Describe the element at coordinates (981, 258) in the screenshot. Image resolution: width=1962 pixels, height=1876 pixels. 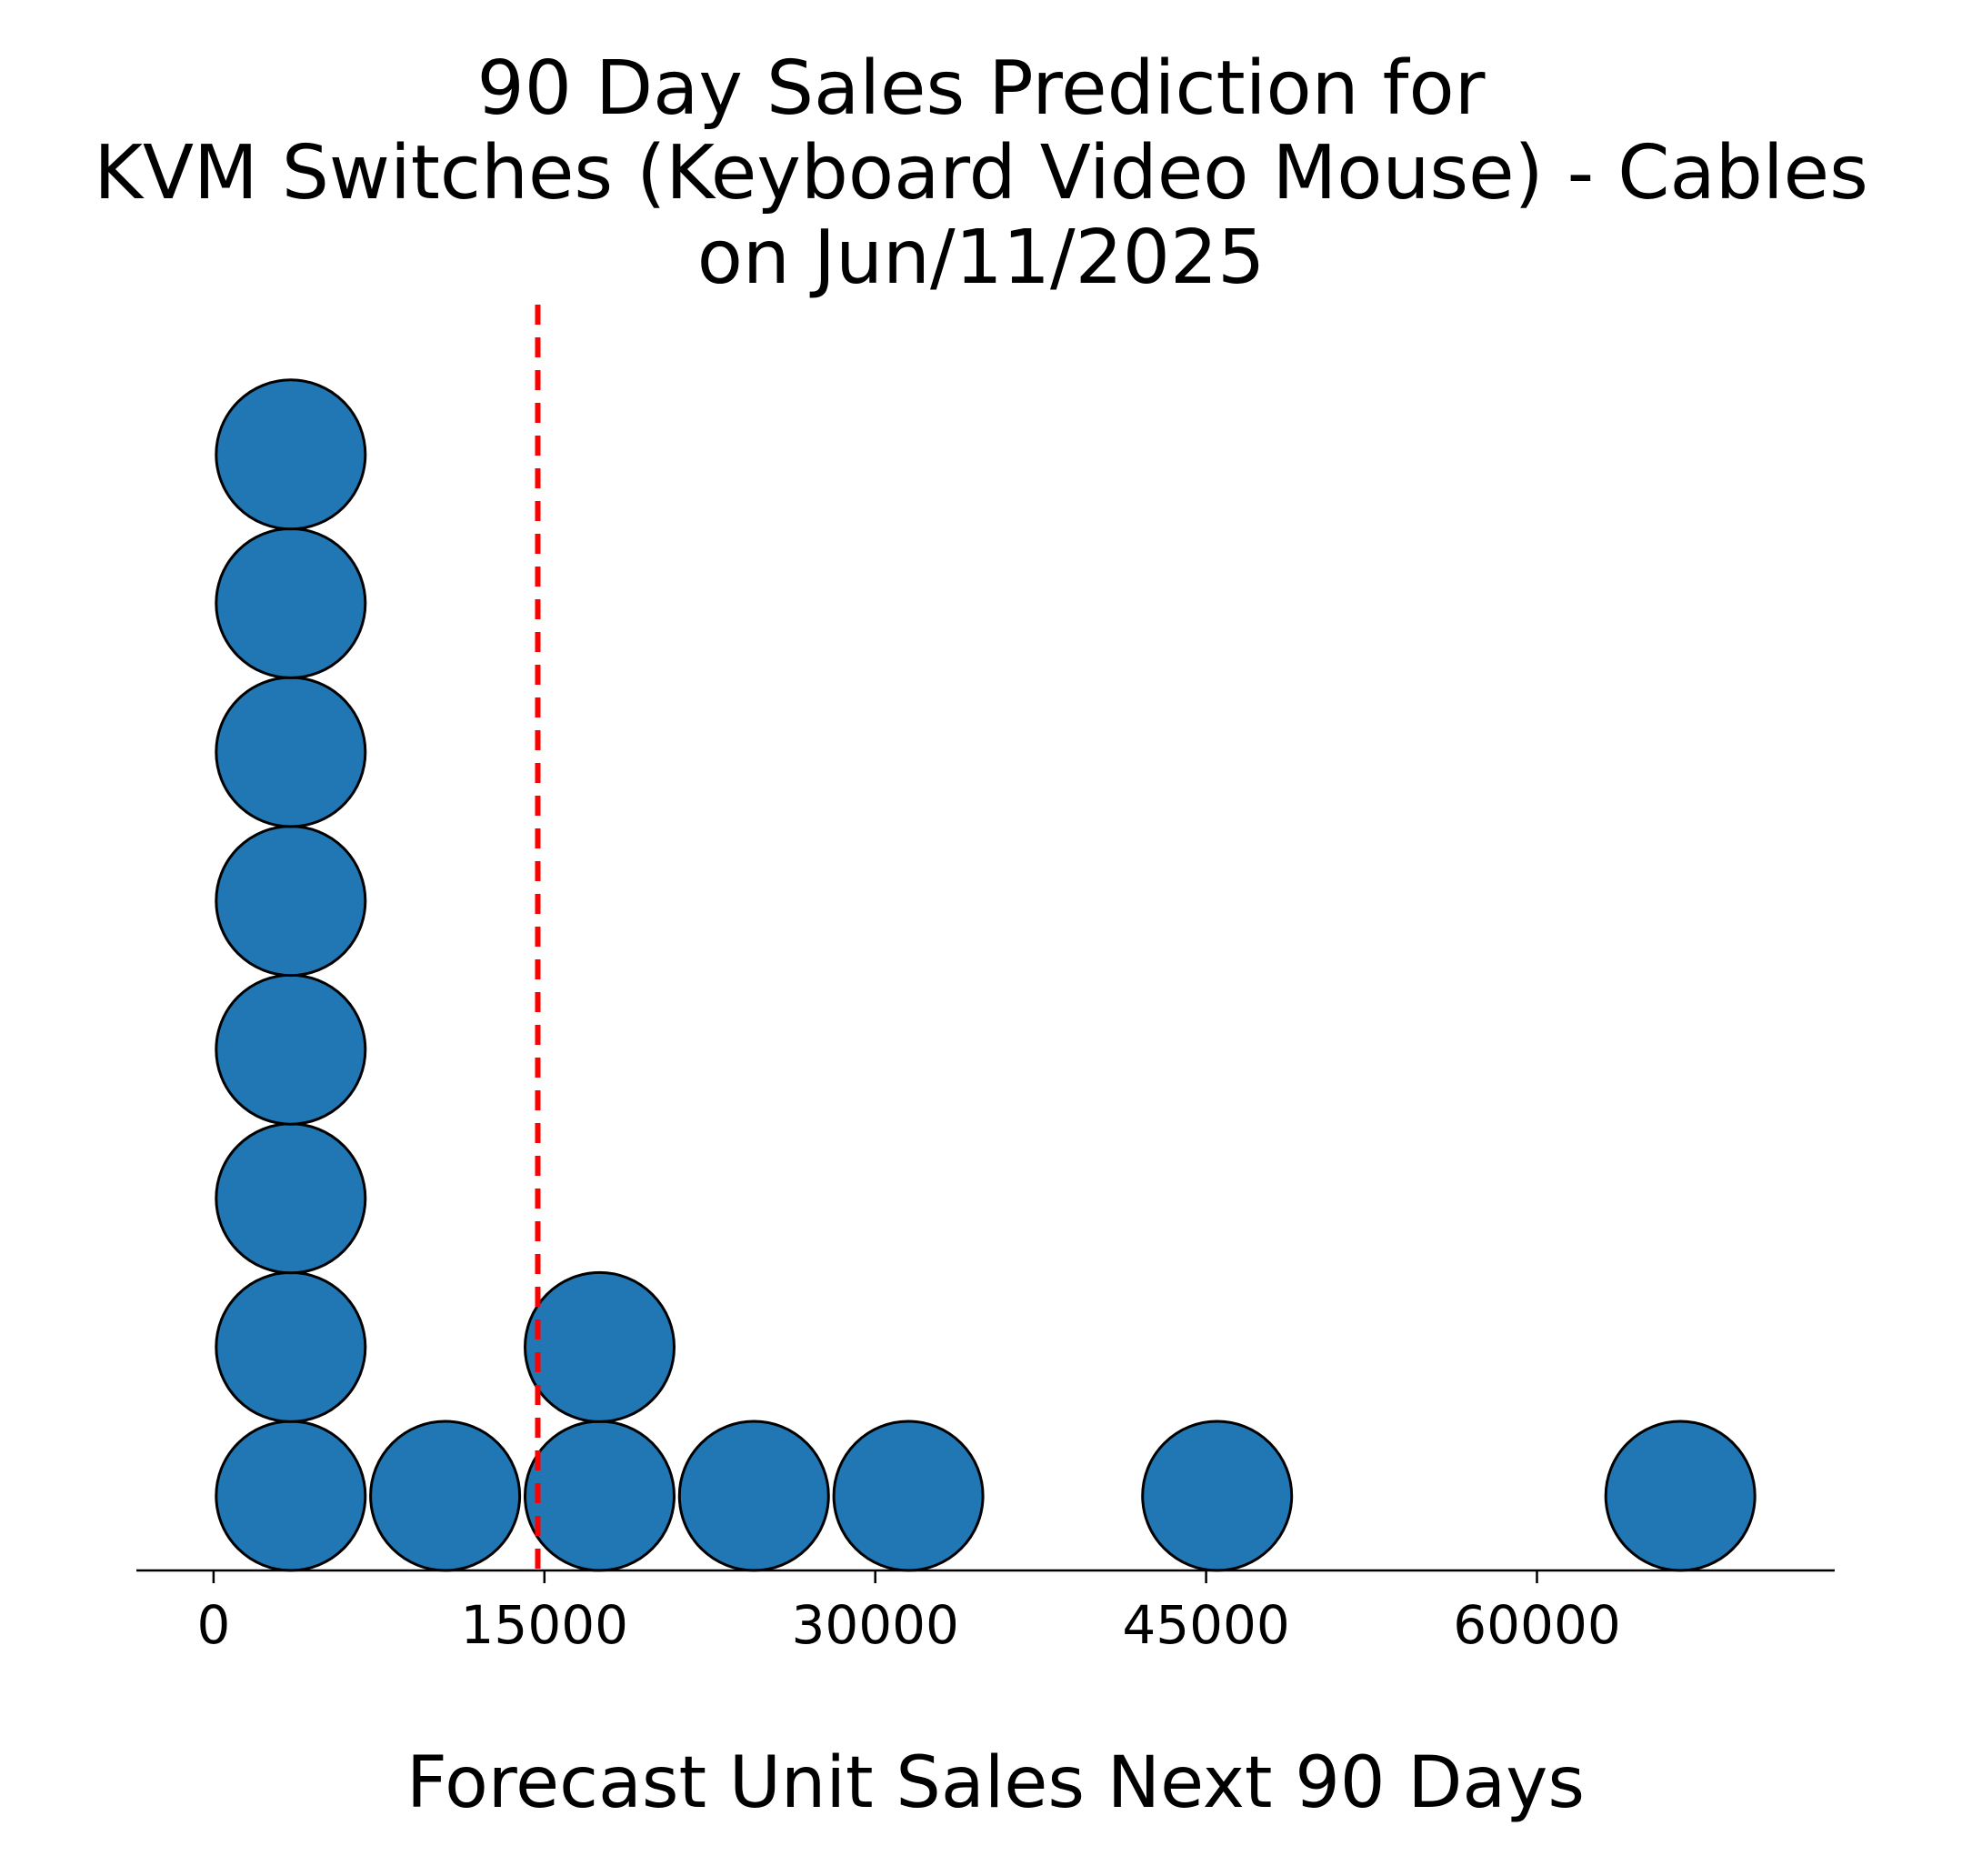
I see `chart-title-line-3: on Jun/11/2025` at that location.